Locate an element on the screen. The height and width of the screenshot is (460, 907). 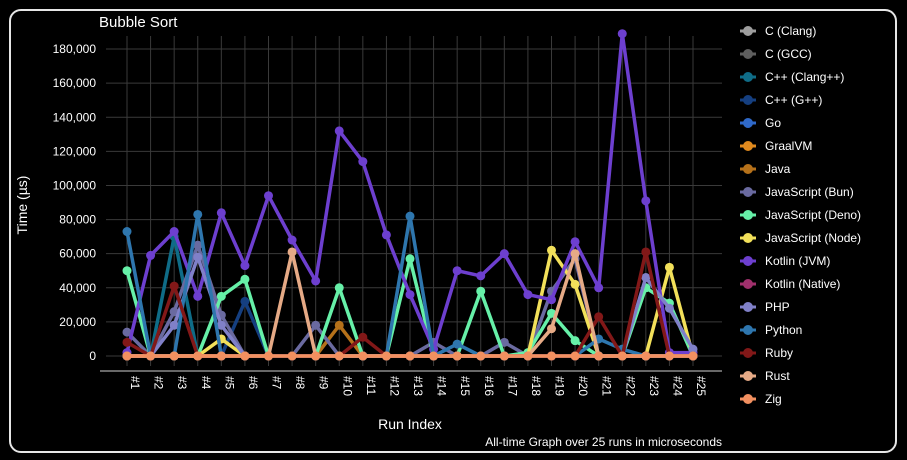
x-tick-label: #2 is located at coordinates (159, 383).